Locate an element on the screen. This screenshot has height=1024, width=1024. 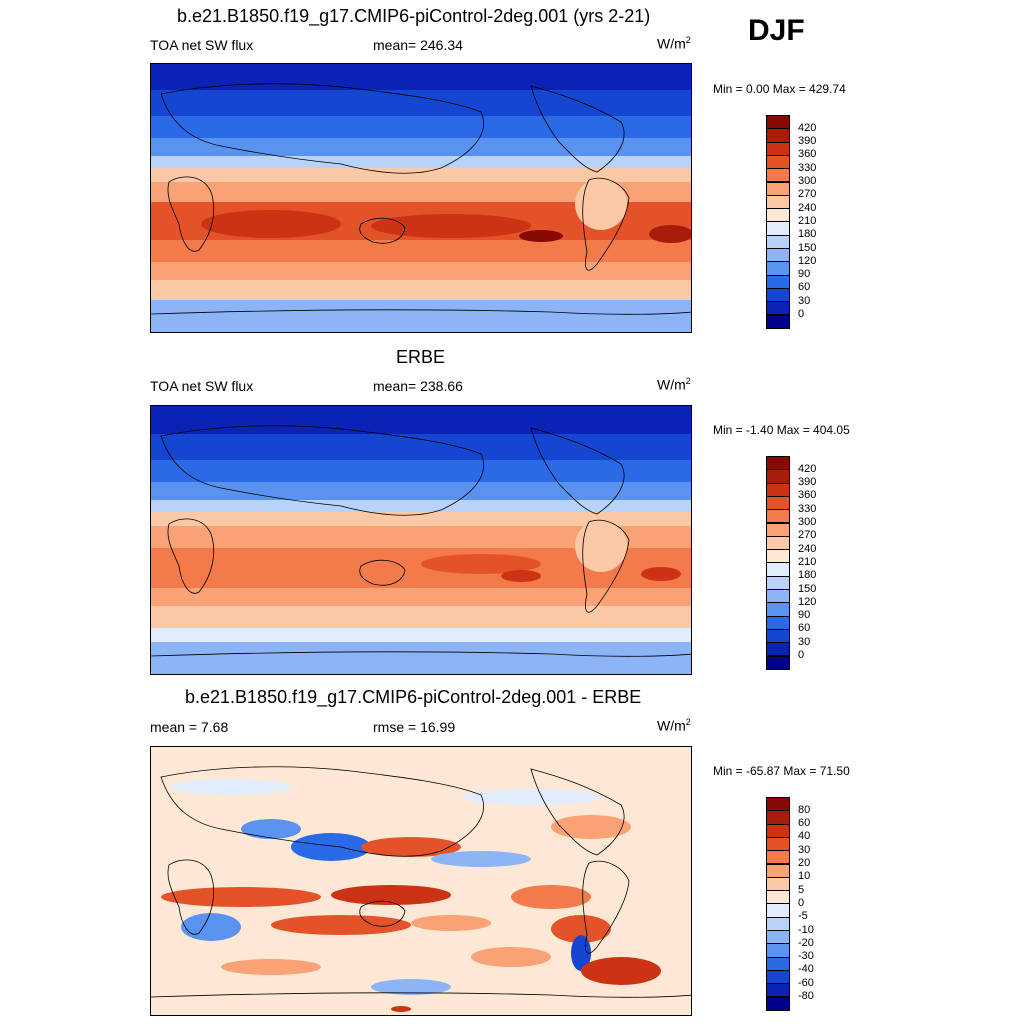
colorbar-tick-label: 20 is located at coordinates (804, 863).